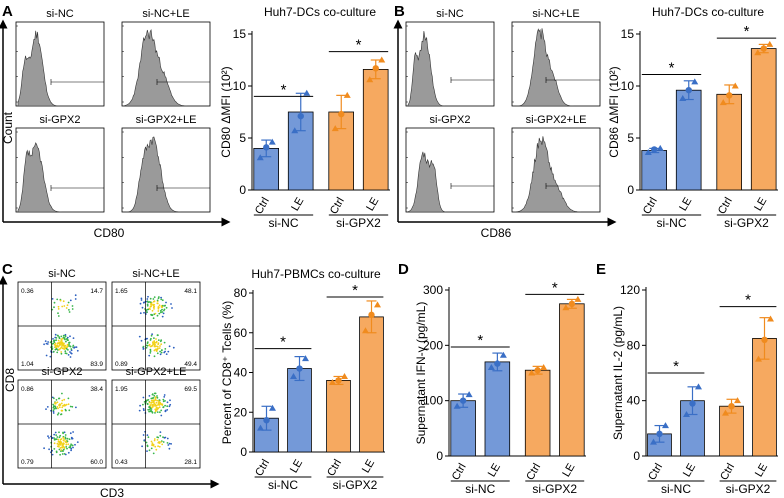  I want to click on chart-c-group-label: si-GPX2, so click(355, 485).